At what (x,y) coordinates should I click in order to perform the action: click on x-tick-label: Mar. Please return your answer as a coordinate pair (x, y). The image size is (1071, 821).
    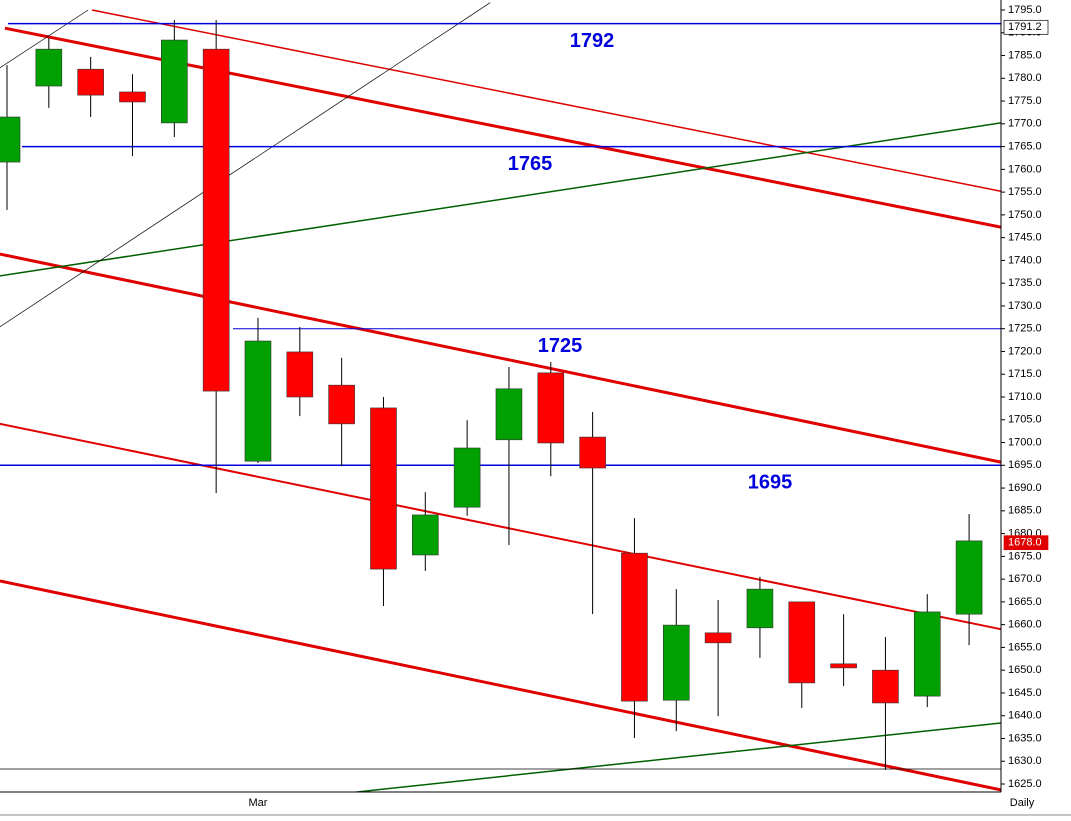
    Looking at the image, I should click on (258, 803).